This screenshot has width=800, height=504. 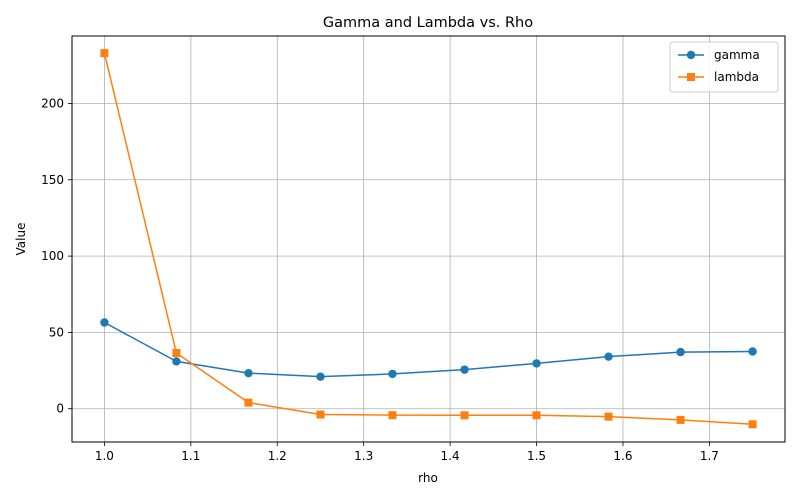 What do you see at coordinates (277, 456) in the screenshot?
I see `x-tick-label: 1.2` at bounding box center [277, 456].